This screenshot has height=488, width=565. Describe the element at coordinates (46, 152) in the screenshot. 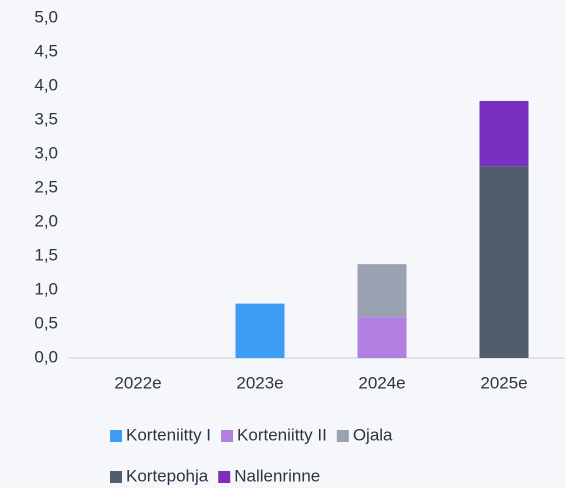

I see `y-tick-label: 3,0` at that location.